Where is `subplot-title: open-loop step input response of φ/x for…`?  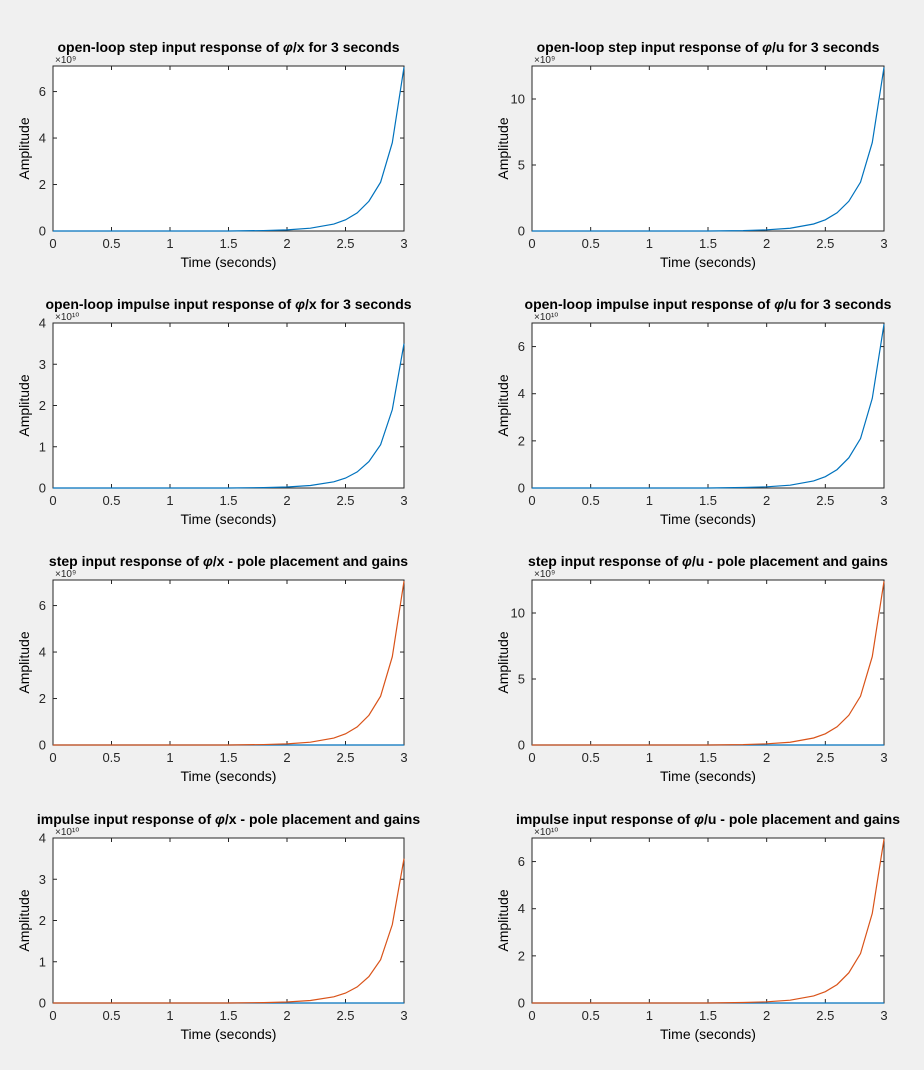 subplot-title: open-loop step input response of φ/x for… is located at coordinates (228, 47).